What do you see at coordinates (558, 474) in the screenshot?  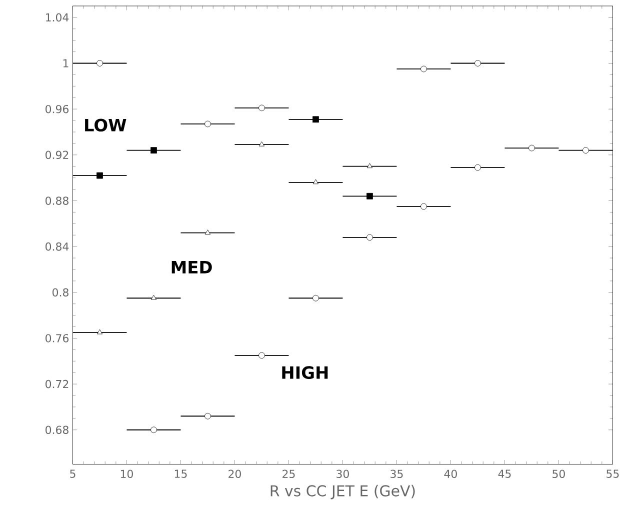 I see `x-tick-label: 50` at bounding box center [558, 474].